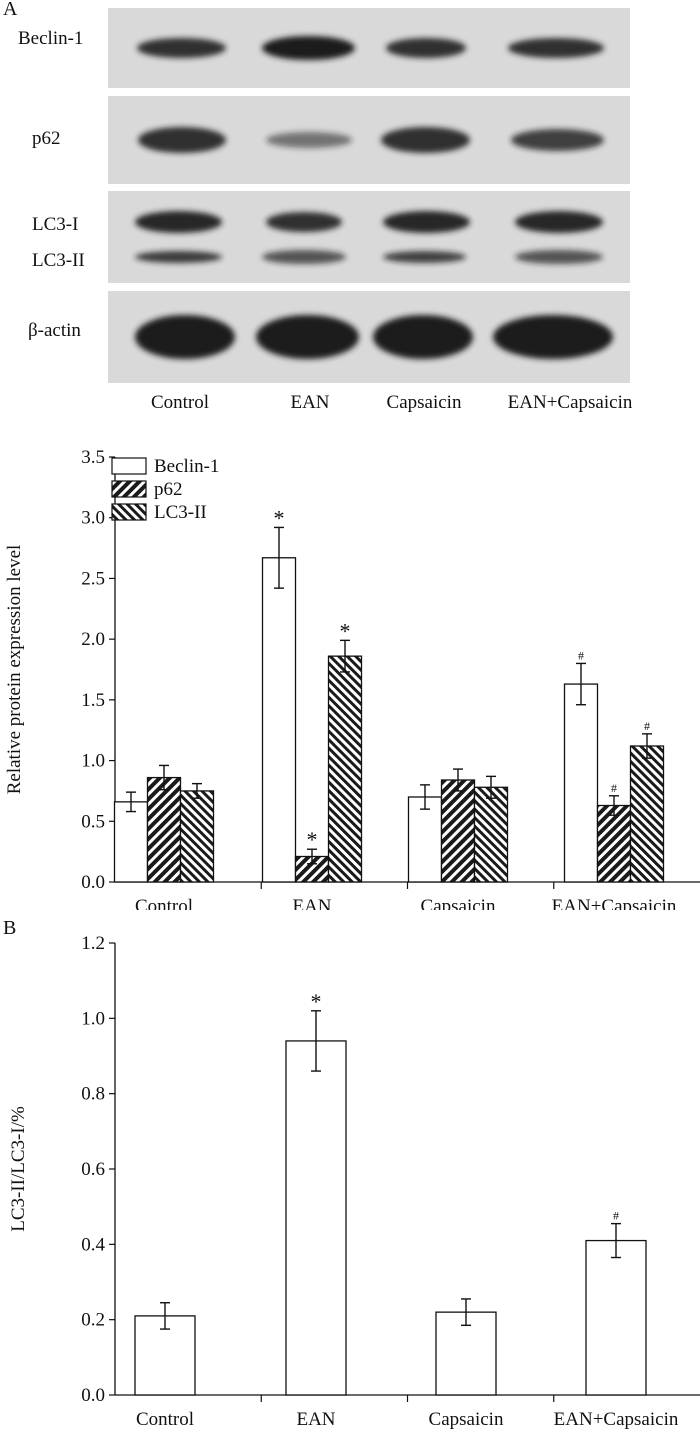 The image size is (700, 1433). I want to click on lane-label-ean: EAN, so click(310, 402).